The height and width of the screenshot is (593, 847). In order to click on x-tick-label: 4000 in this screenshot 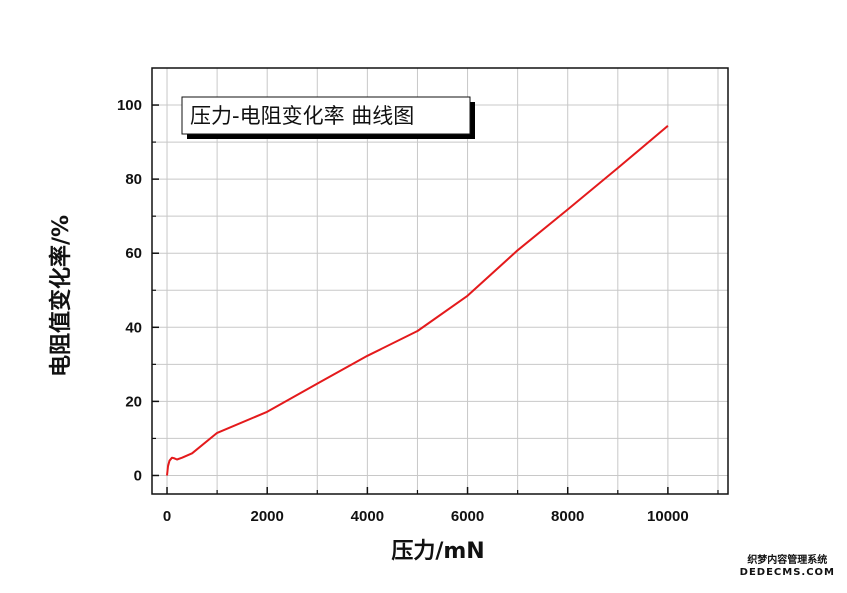, I will do `click(367, 516)`.